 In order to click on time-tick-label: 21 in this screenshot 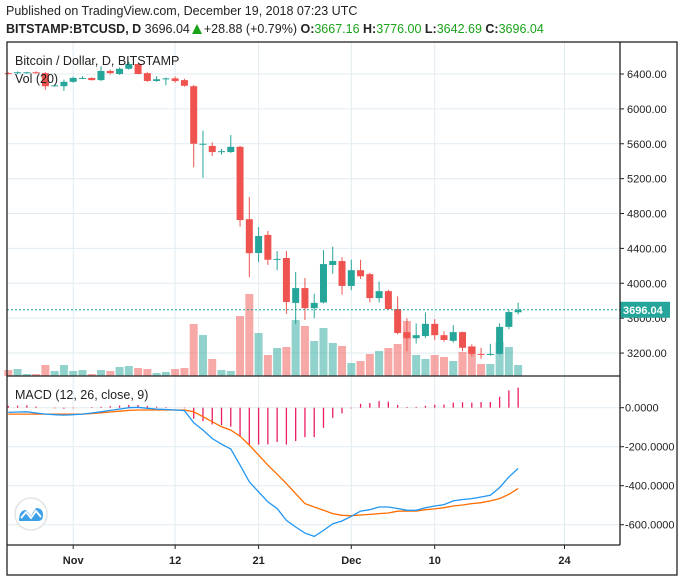, I will do `click(258, 561)`.